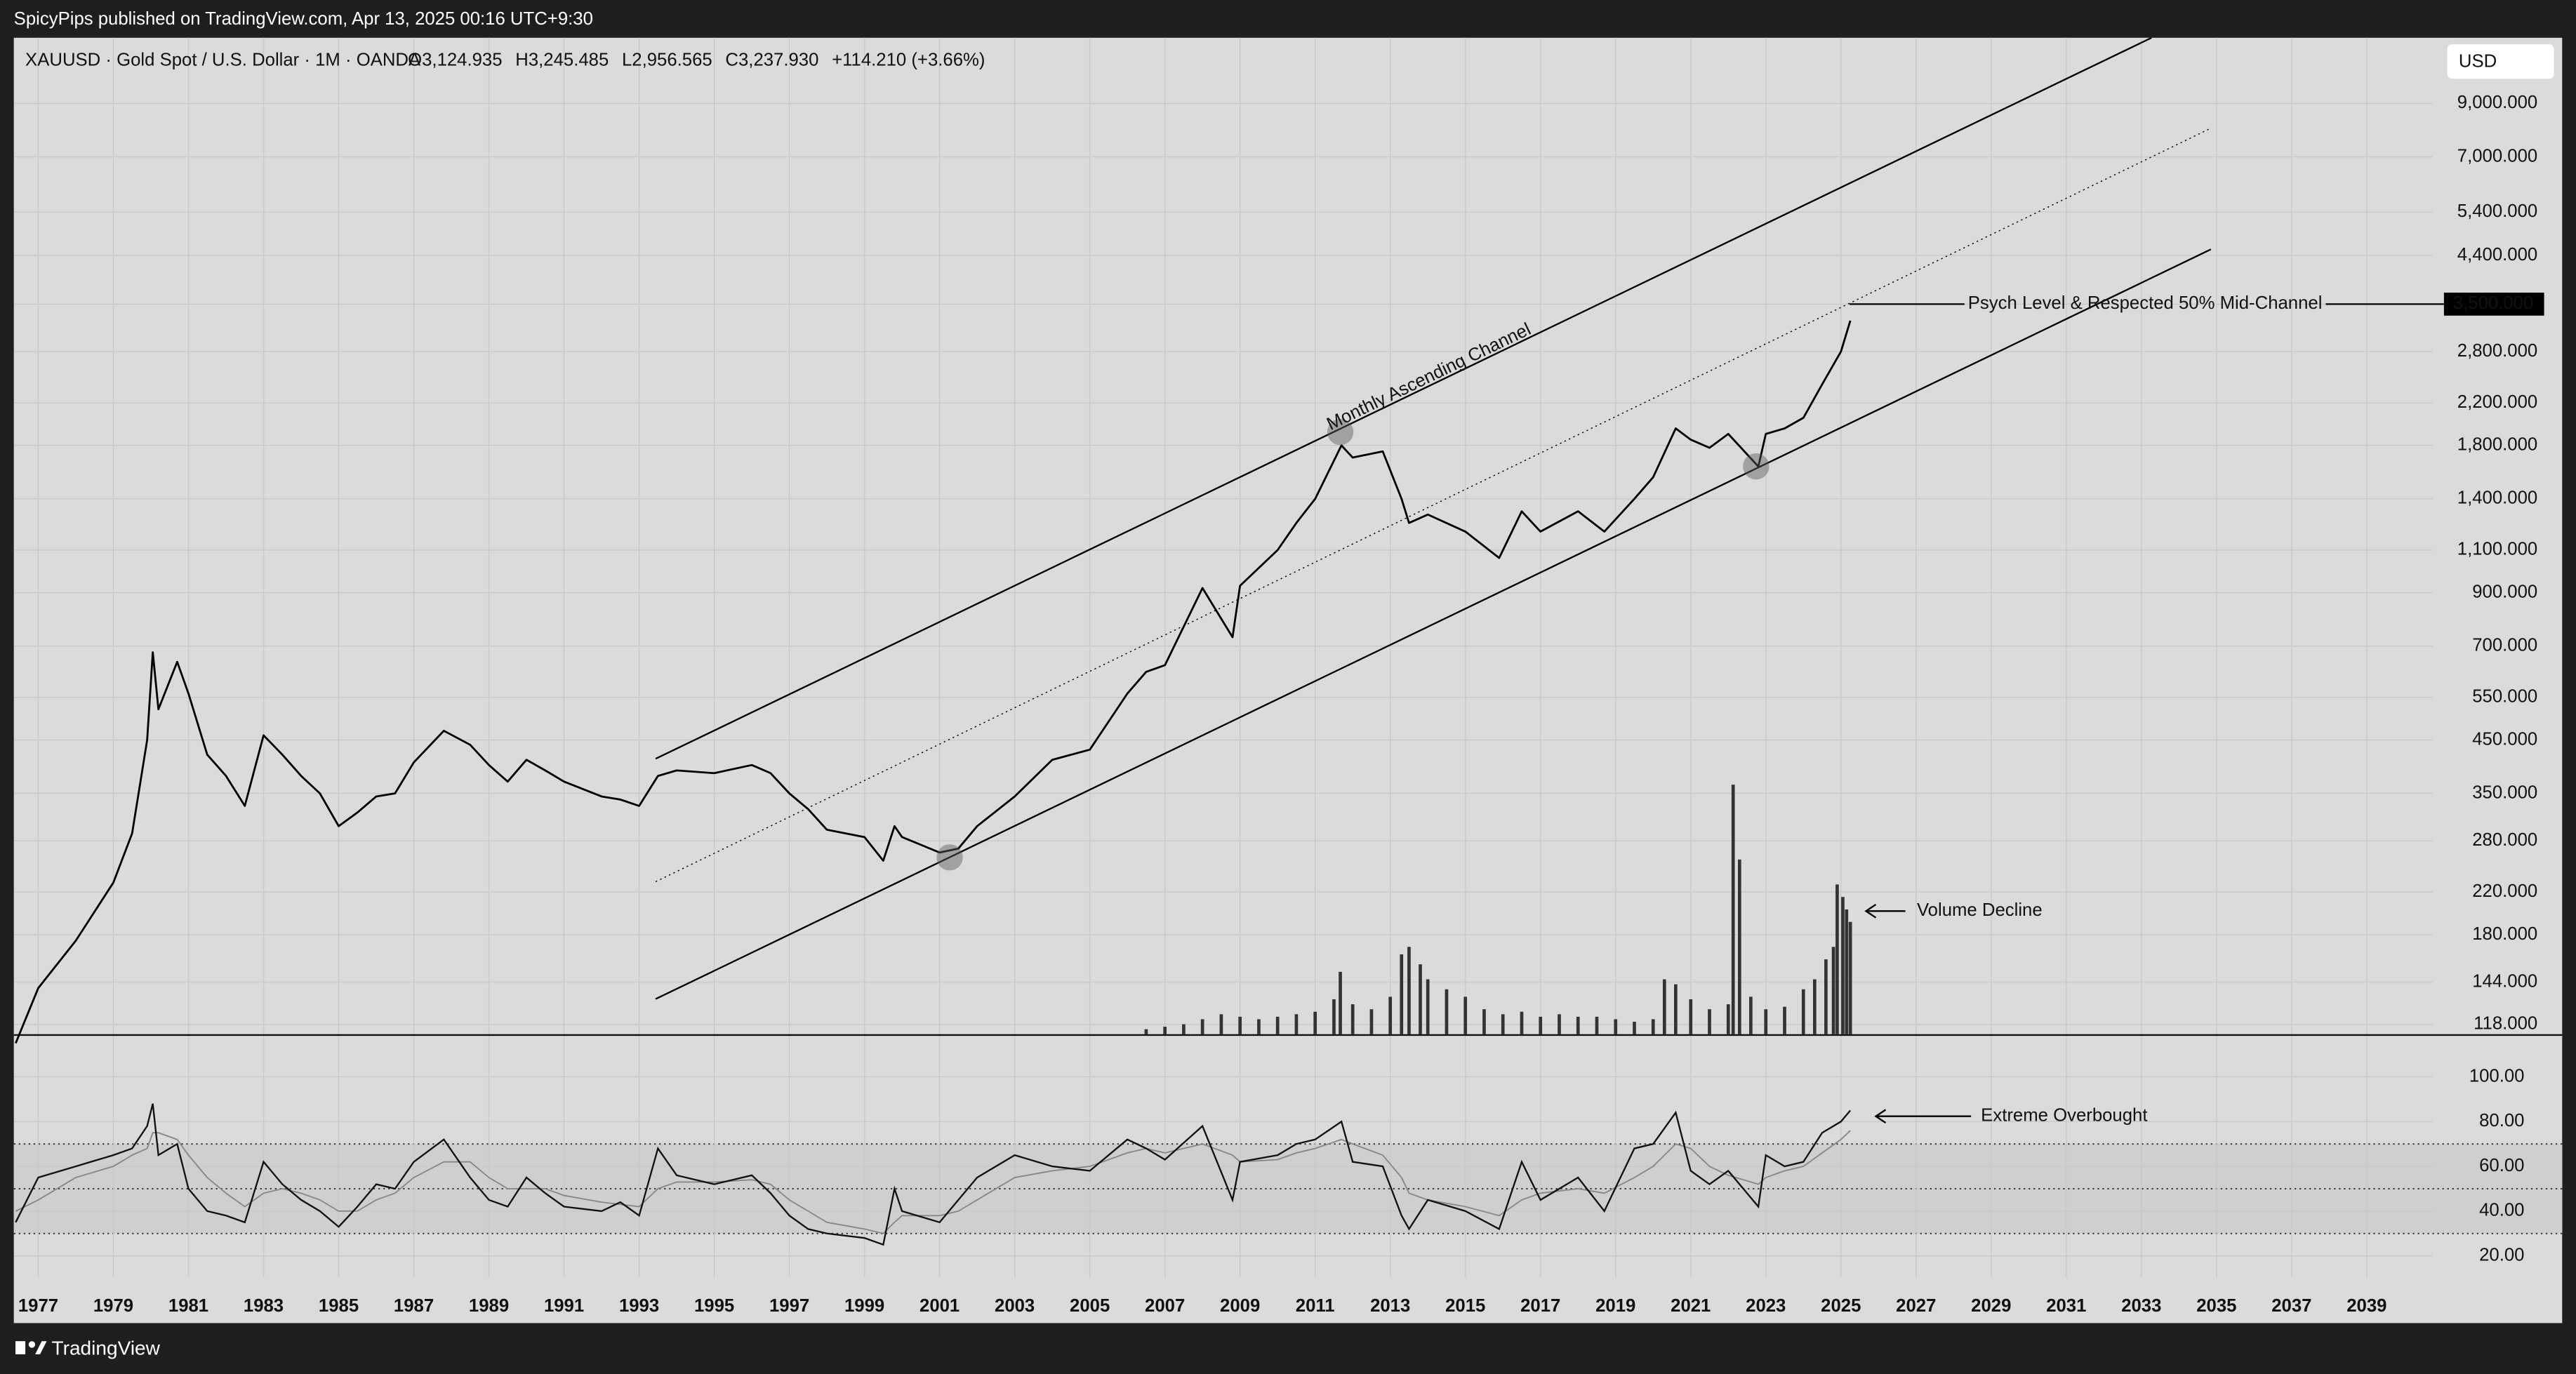 Image resolution: width=2576 pixels, height=1374 pixels. What do you see at coordinates (264, 1306) in the screenshot?
I see `x-tick-label: 1983` at bounding box center [264, 1306].